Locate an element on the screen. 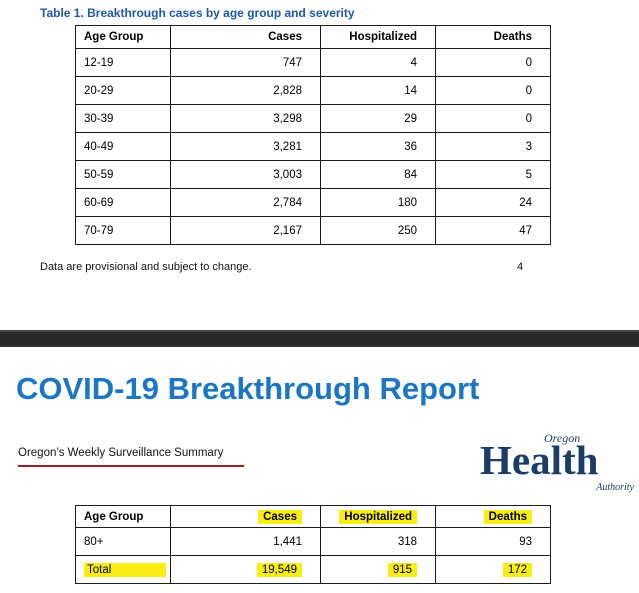 This screenshot has width=639, height=593. total-cases-highlight: 19,549 is located at coordinates (279, 569).